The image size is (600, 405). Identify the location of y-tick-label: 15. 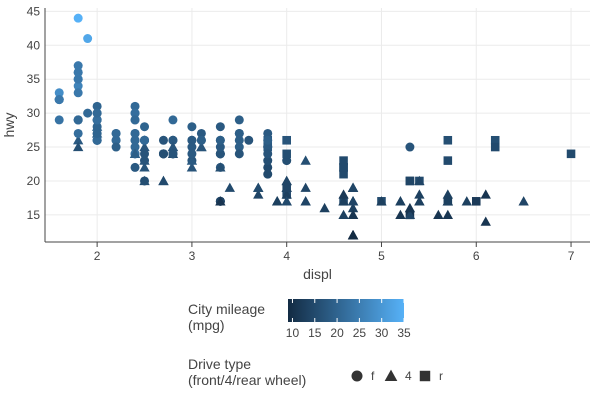
(34, 215).